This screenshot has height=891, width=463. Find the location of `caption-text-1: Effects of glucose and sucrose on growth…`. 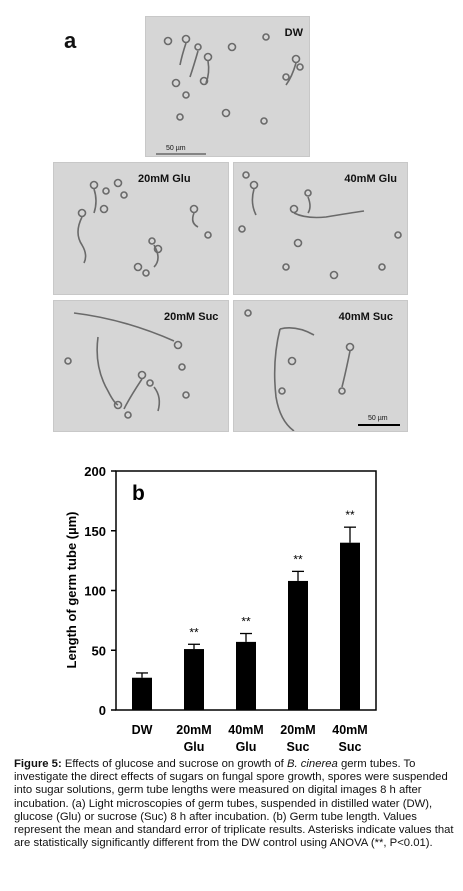

caption-text-1: Effects of glucose and sucrose on growth… is located at coordinates (174, 764).